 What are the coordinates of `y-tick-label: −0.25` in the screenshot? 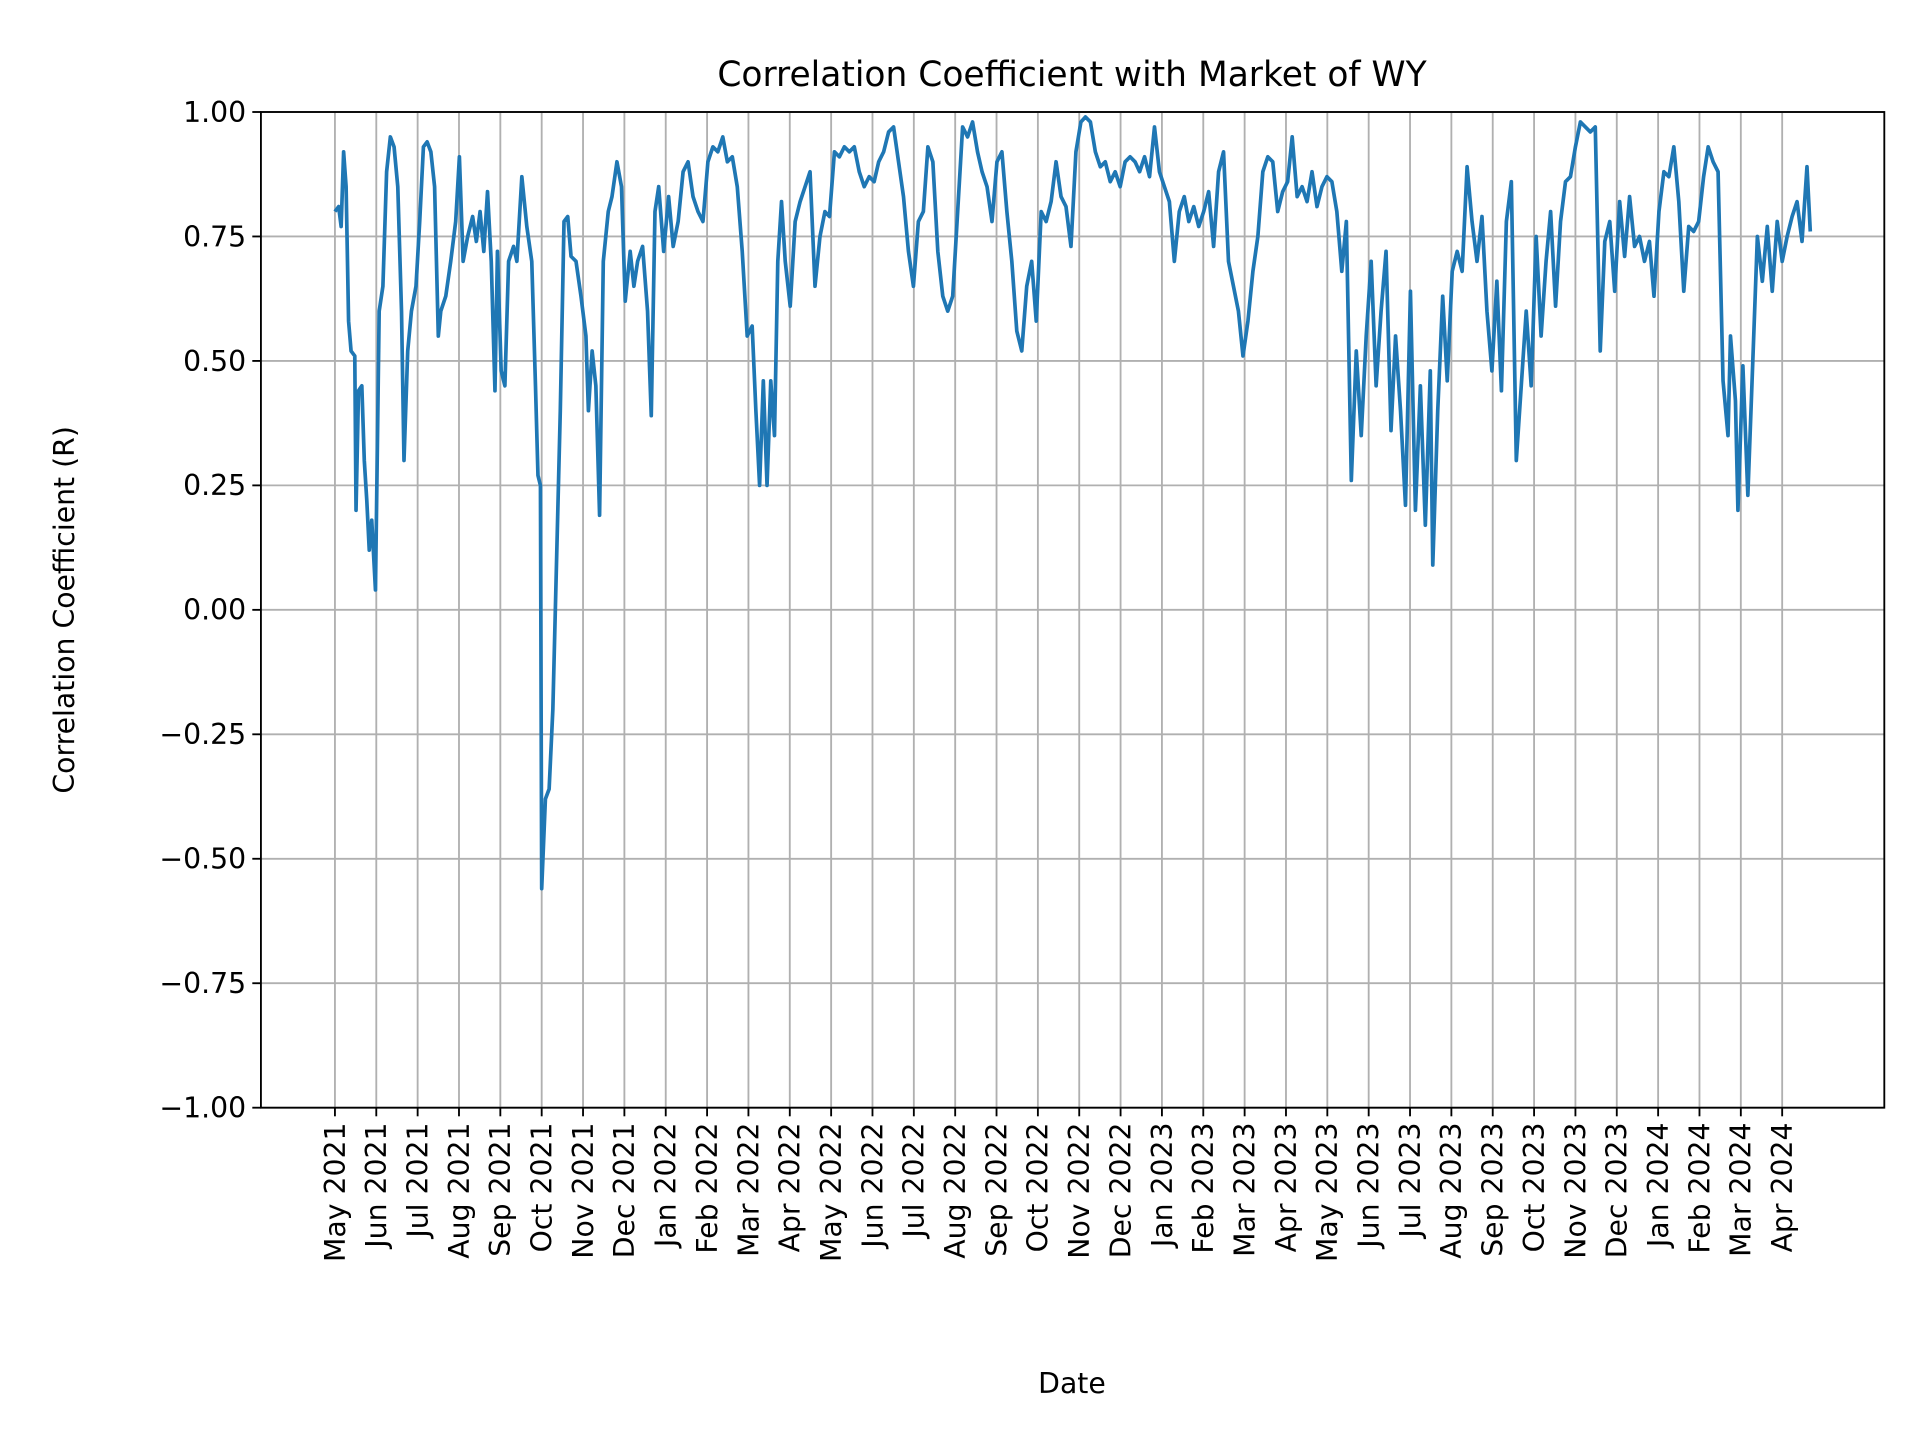 It's located at (202, 734).